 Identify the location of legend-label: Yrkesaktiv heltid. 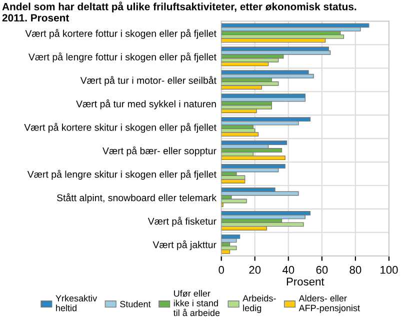
(77, 303).